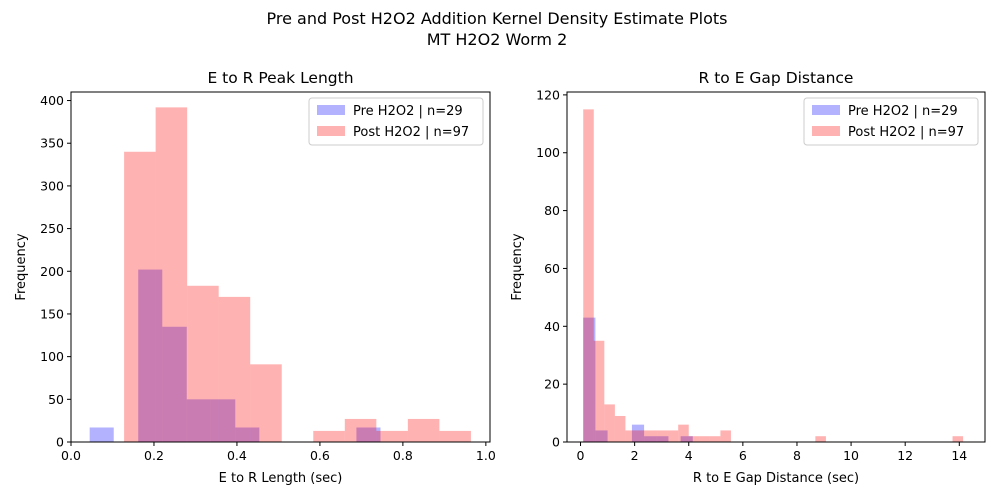 The height and width of the screenshot is (504, 1000). Describe the element at coordinates (52, 185) in the screenshot. I see `y-tick-label: 300` at that location.